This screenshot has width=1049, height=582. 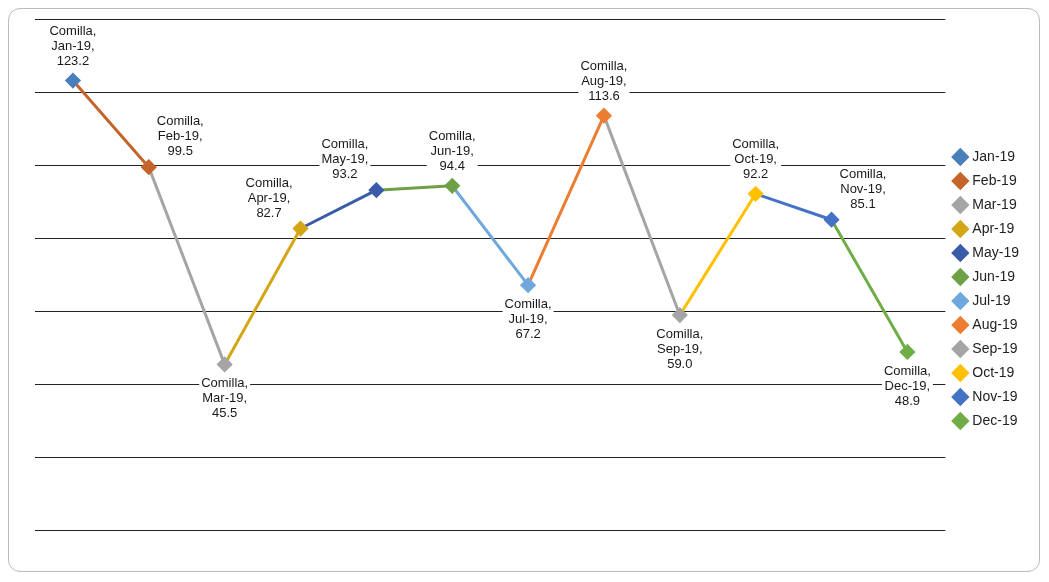 What do you see at coordinates (993, 371) in the screenshot?
I see `legend-label: Oct-19` at bounding box center [993, 371].